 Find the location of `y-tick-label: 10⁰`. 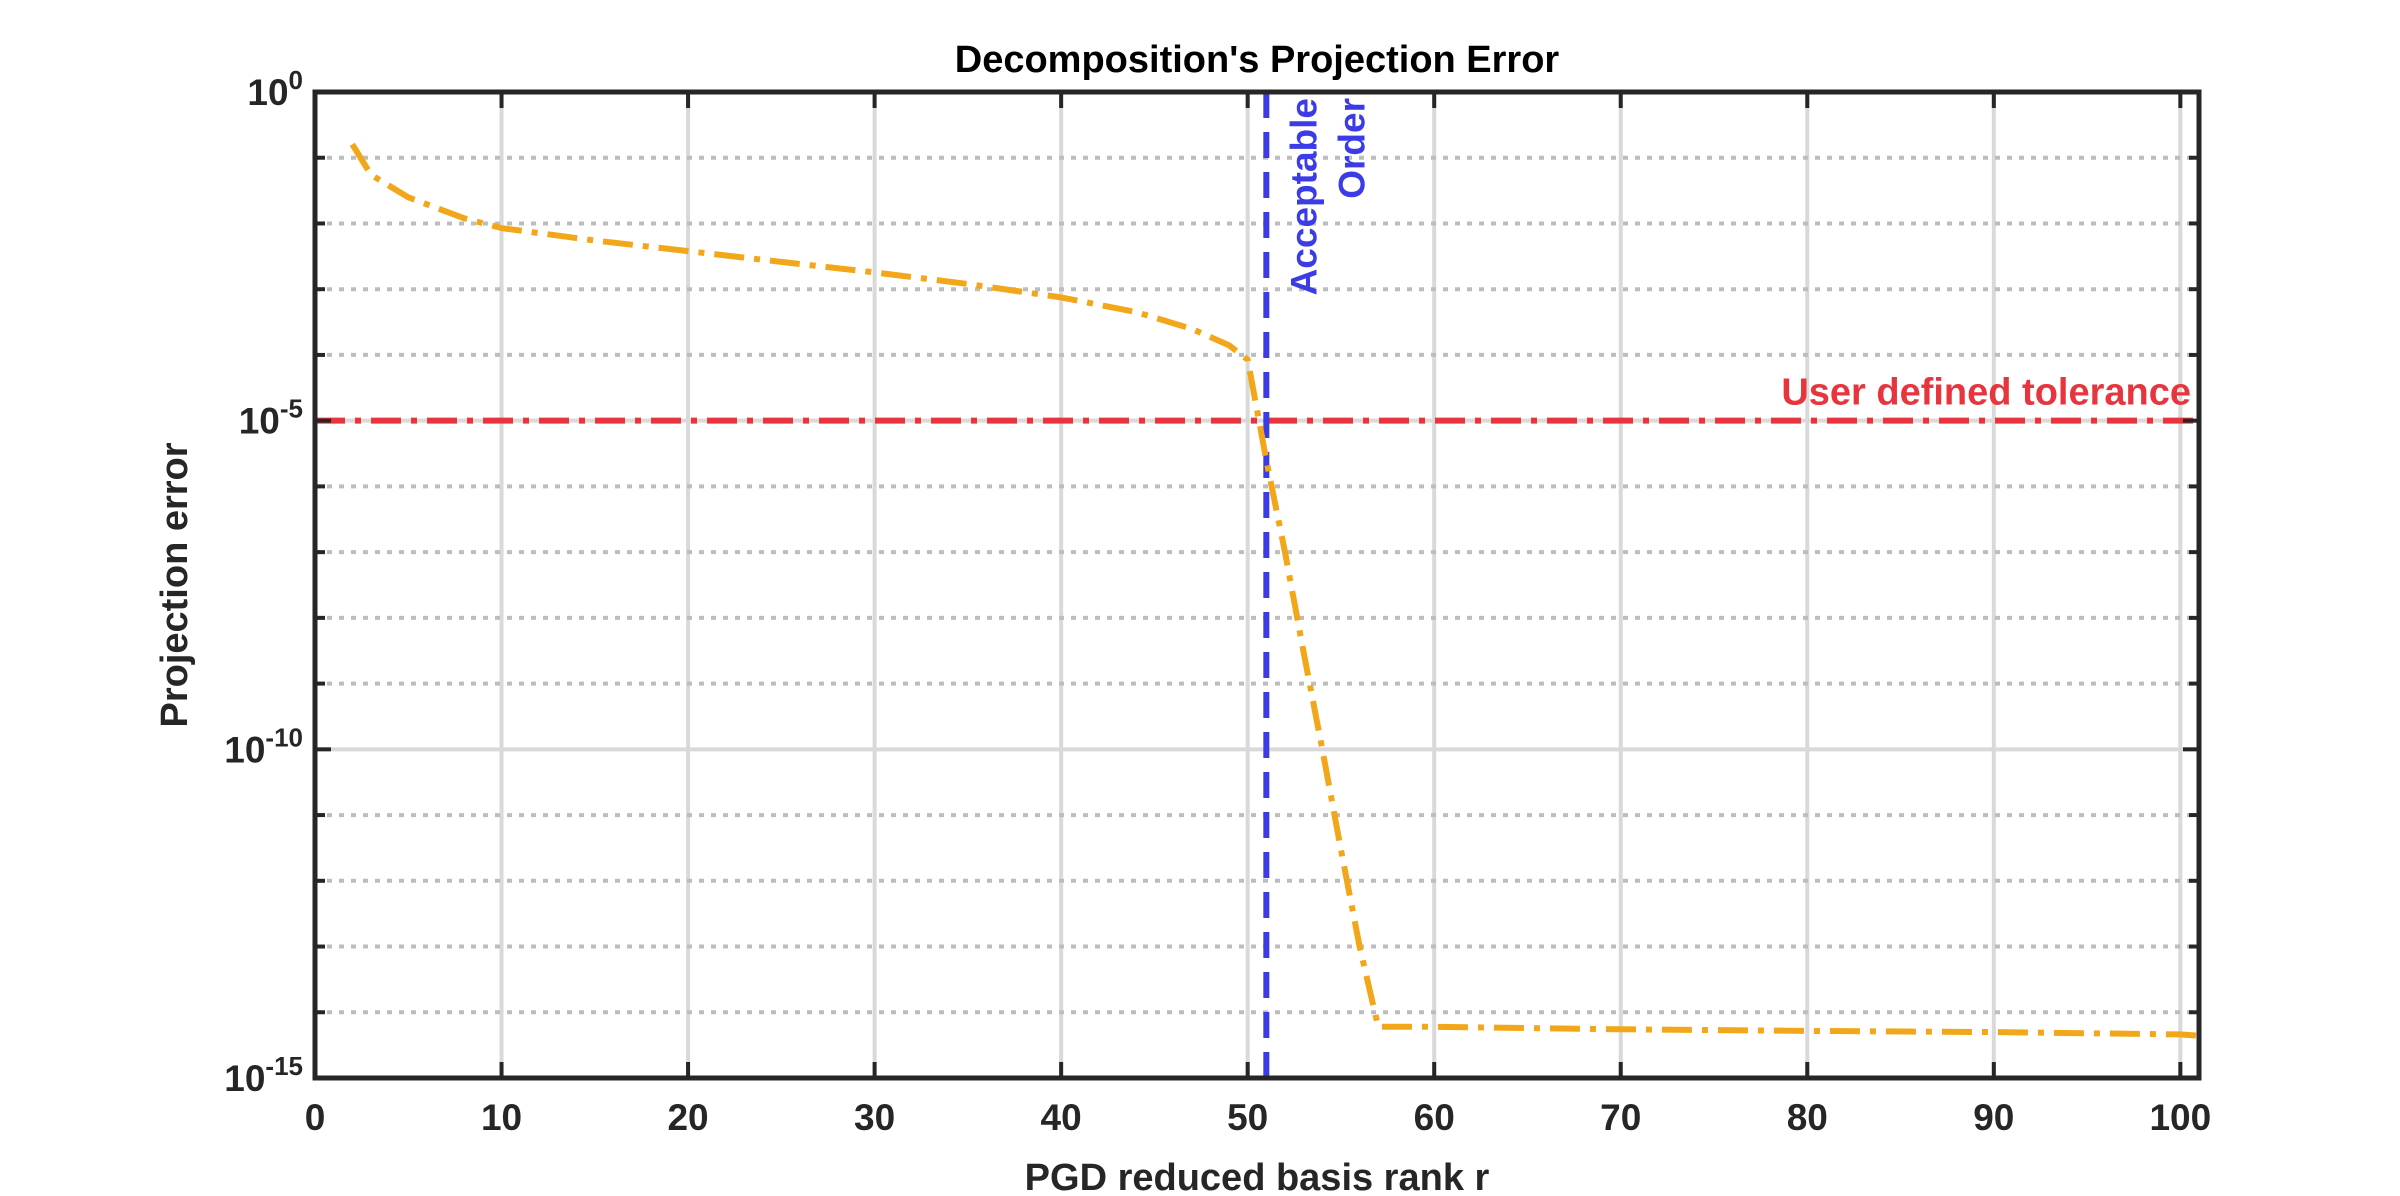

y-tick-label: 10⁰ is located at coordinates (275, 89).